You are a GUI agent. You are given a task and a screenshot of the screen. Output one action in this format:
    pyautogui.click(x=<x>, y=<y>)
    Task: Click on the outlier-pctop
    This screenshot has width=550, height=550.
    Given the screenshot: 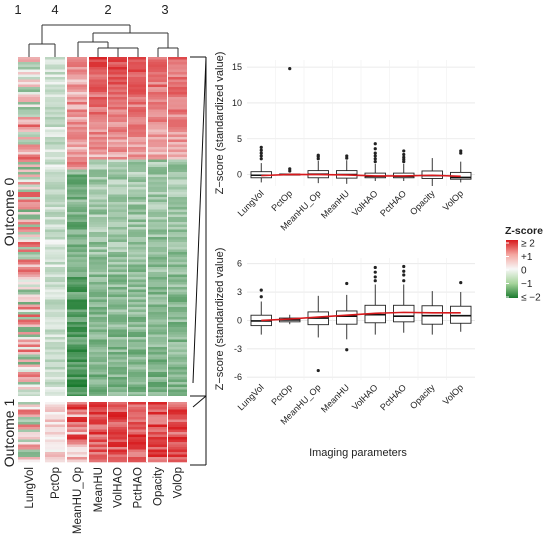 What is the action you would take?
    pyautogui.click(x=290, y=68)
    